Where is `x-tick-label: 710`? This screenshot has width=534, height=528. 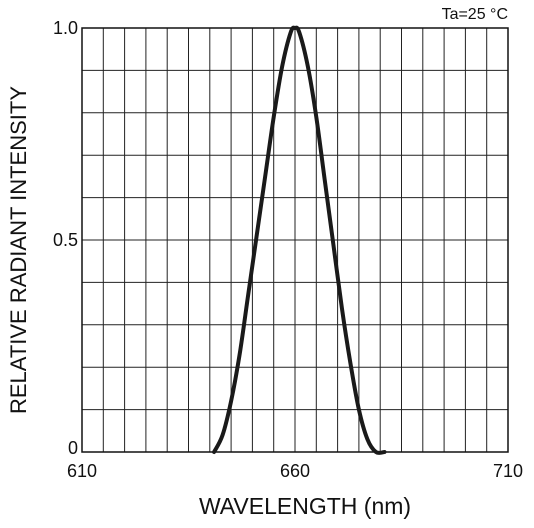 x-tick-label: 710 is located at coordinates (508, 471).